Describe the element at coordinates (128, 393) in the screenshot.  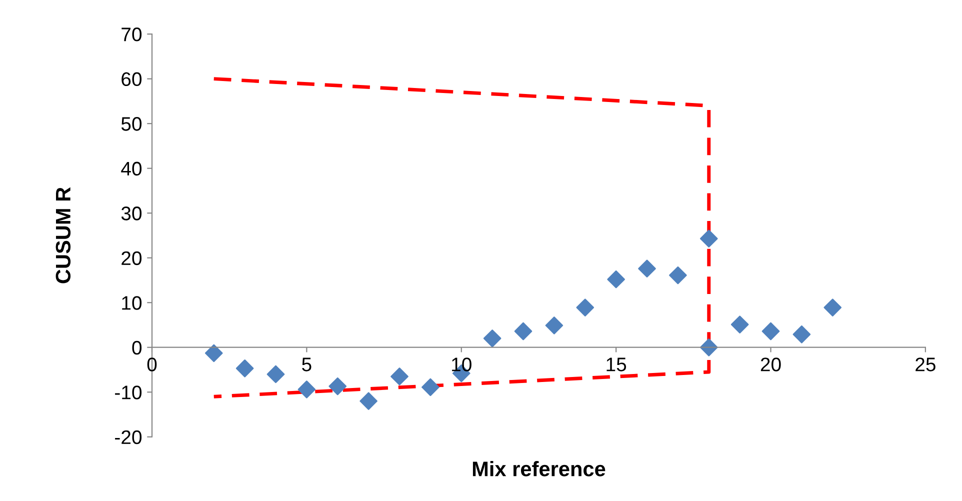
I see `y-tick-label: -10` at that location.